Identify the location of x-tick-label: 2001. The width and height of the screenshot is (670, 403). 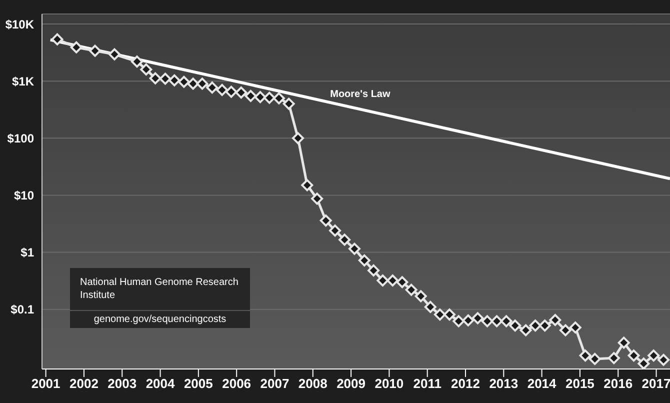
(45, 384).